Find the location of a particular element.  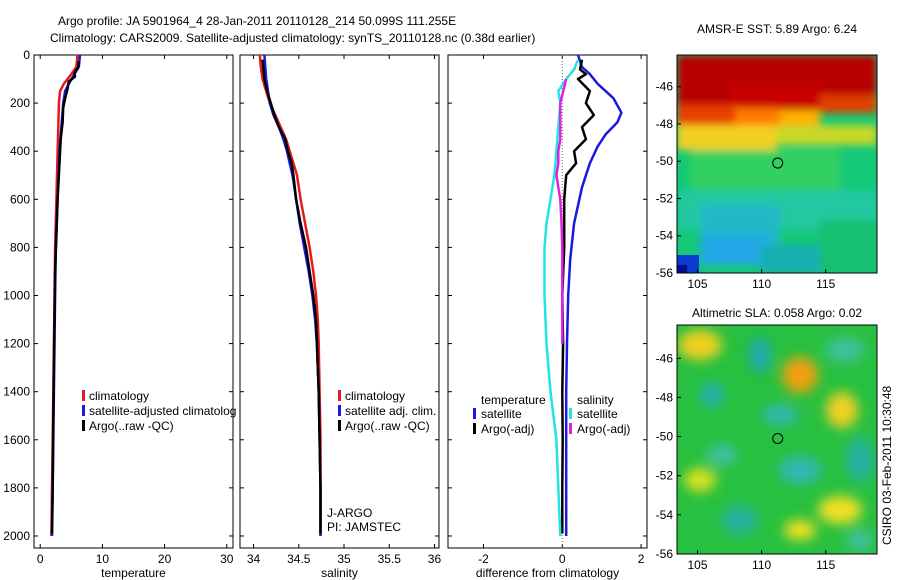

sst-map-frame is located at coordinates (777, 164).